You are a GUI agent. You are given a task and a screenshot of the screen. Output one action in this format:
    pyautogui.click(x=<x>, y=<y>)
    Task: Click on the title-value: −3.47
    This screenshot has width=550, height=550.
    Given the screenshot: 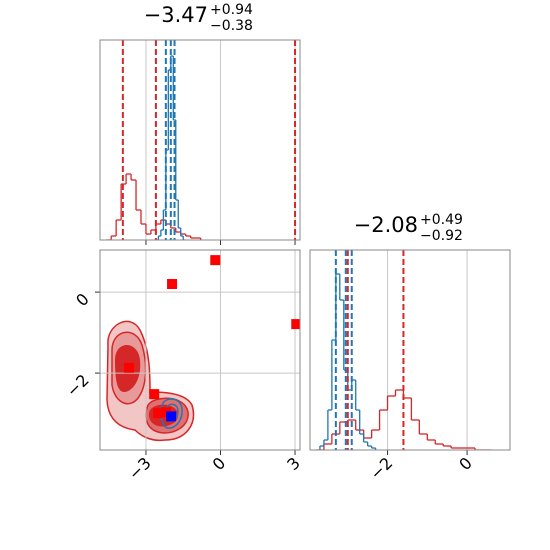 What is the action you would take?
    pyautogui.click(x=176, y=15)
    